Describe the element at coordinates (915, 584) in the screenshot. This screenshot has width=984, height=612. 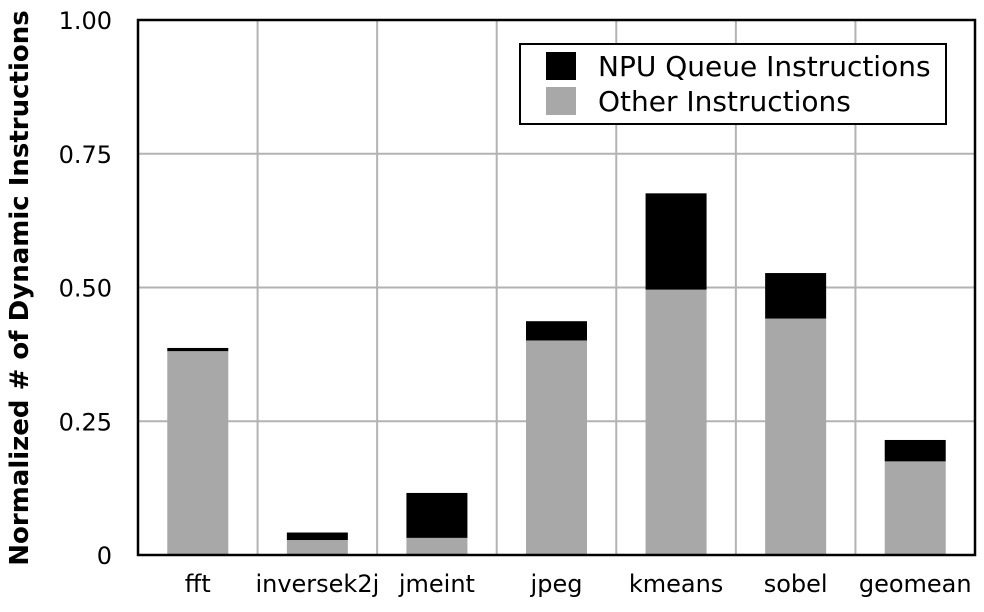
I see `x-tick-label: geomean` at that location.